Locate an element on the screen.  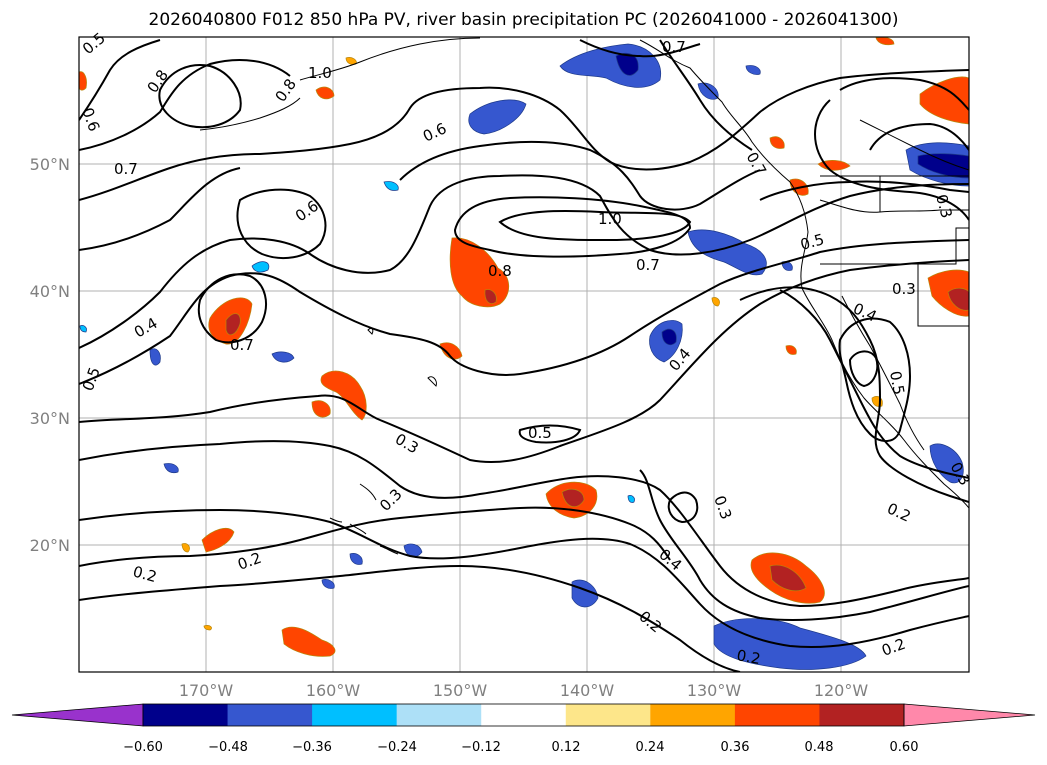
colorbar-tick-label: −0.24 is located at coordinates (397, 747).